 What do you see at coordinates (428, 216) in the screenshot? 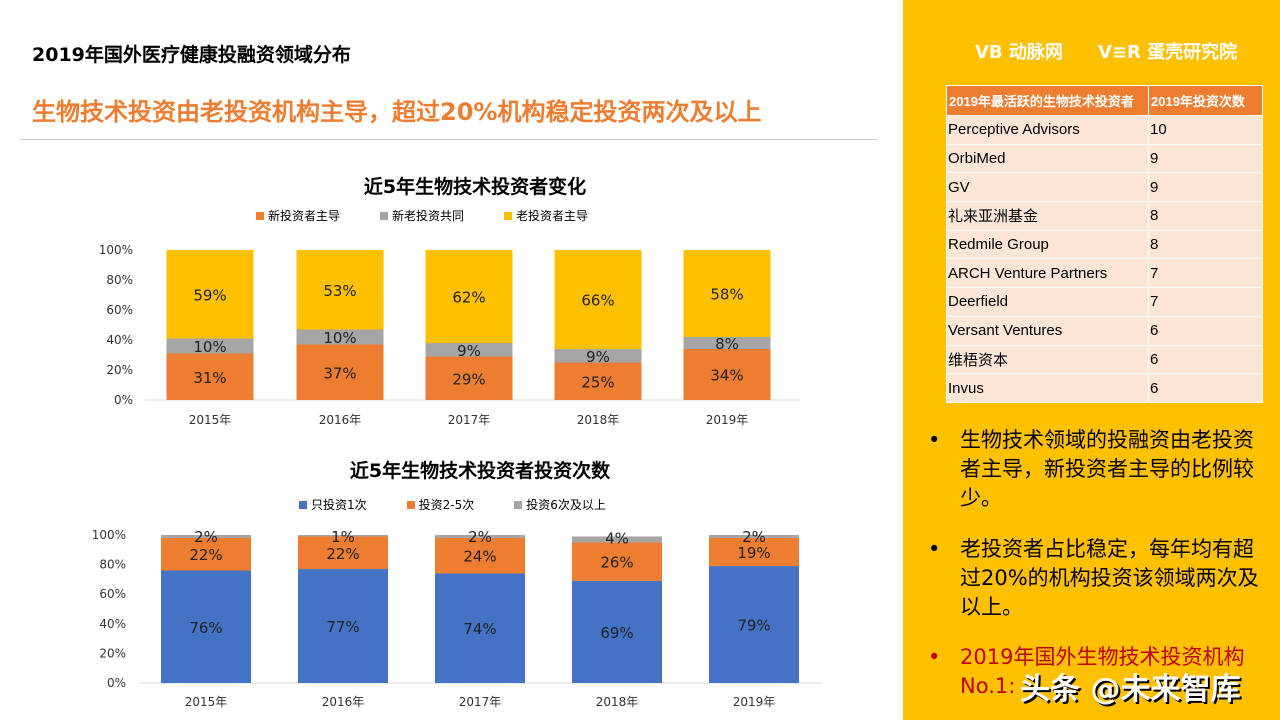
I see `legend-label: 新老投资共同` at bounding box center [428, 216].